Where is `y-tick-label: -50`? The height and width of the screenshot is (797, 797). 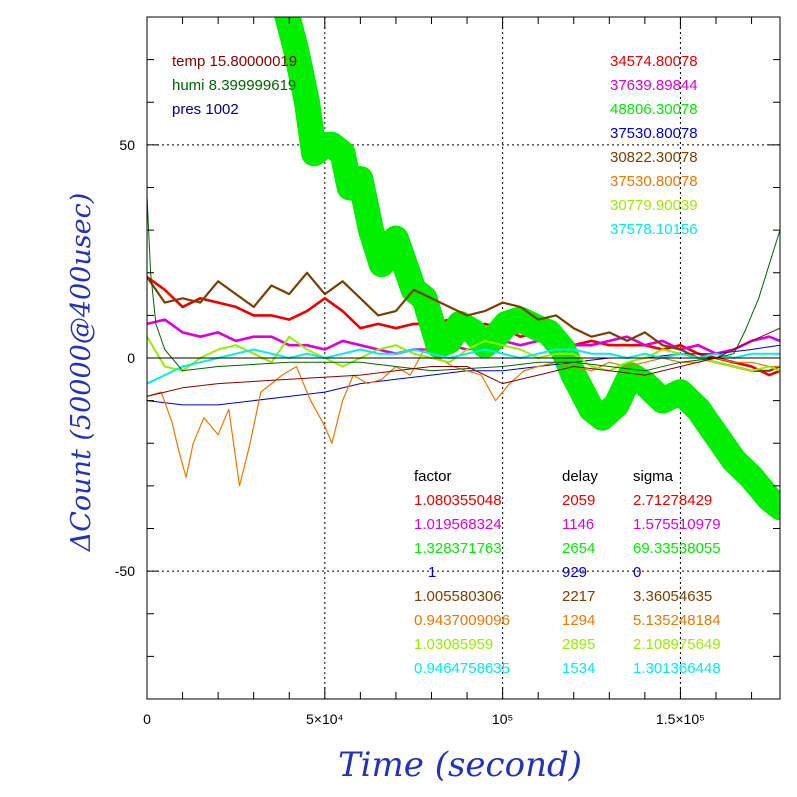 y-tick-label: -50 is located at coordinates (125, 571).